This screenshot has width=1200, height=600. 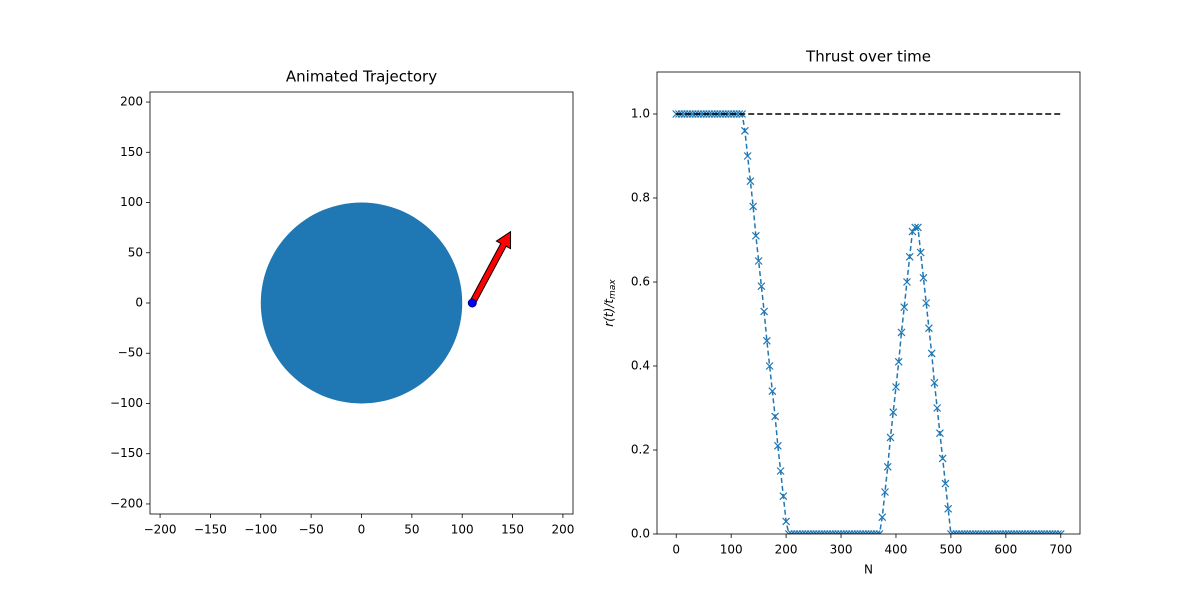 What do you see at coordinates (126, 503) in the screenshot?
I see `y-tick-label: −200` at bounding box center [126, 503].